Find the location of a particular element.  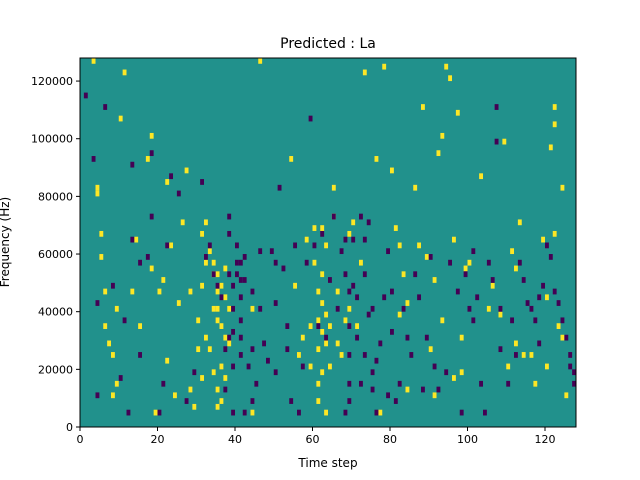

y-tick-label-6: 120000 is located at coordinates (52, 81).